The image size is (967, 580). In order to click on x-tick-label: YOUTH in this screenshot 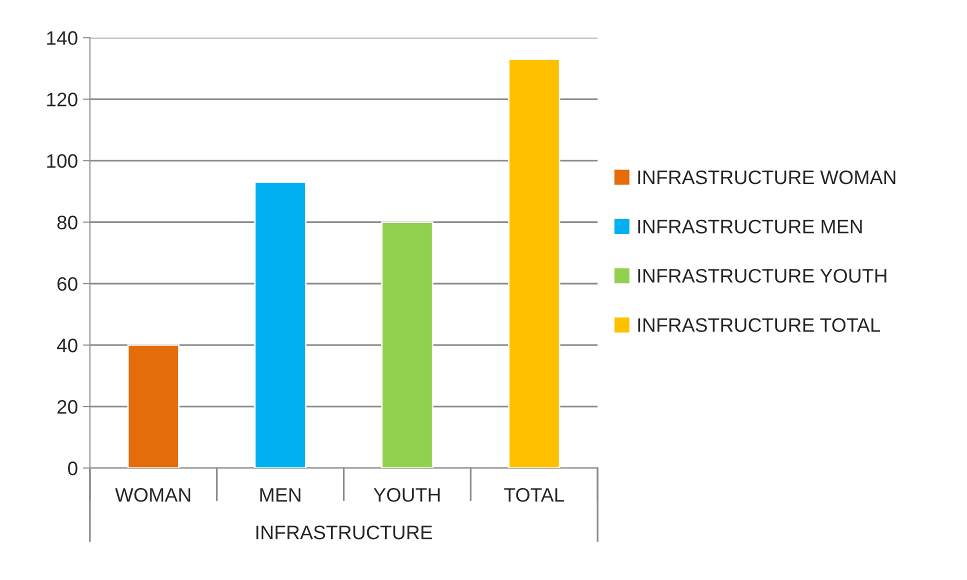, I will do `click(407, 495)`.